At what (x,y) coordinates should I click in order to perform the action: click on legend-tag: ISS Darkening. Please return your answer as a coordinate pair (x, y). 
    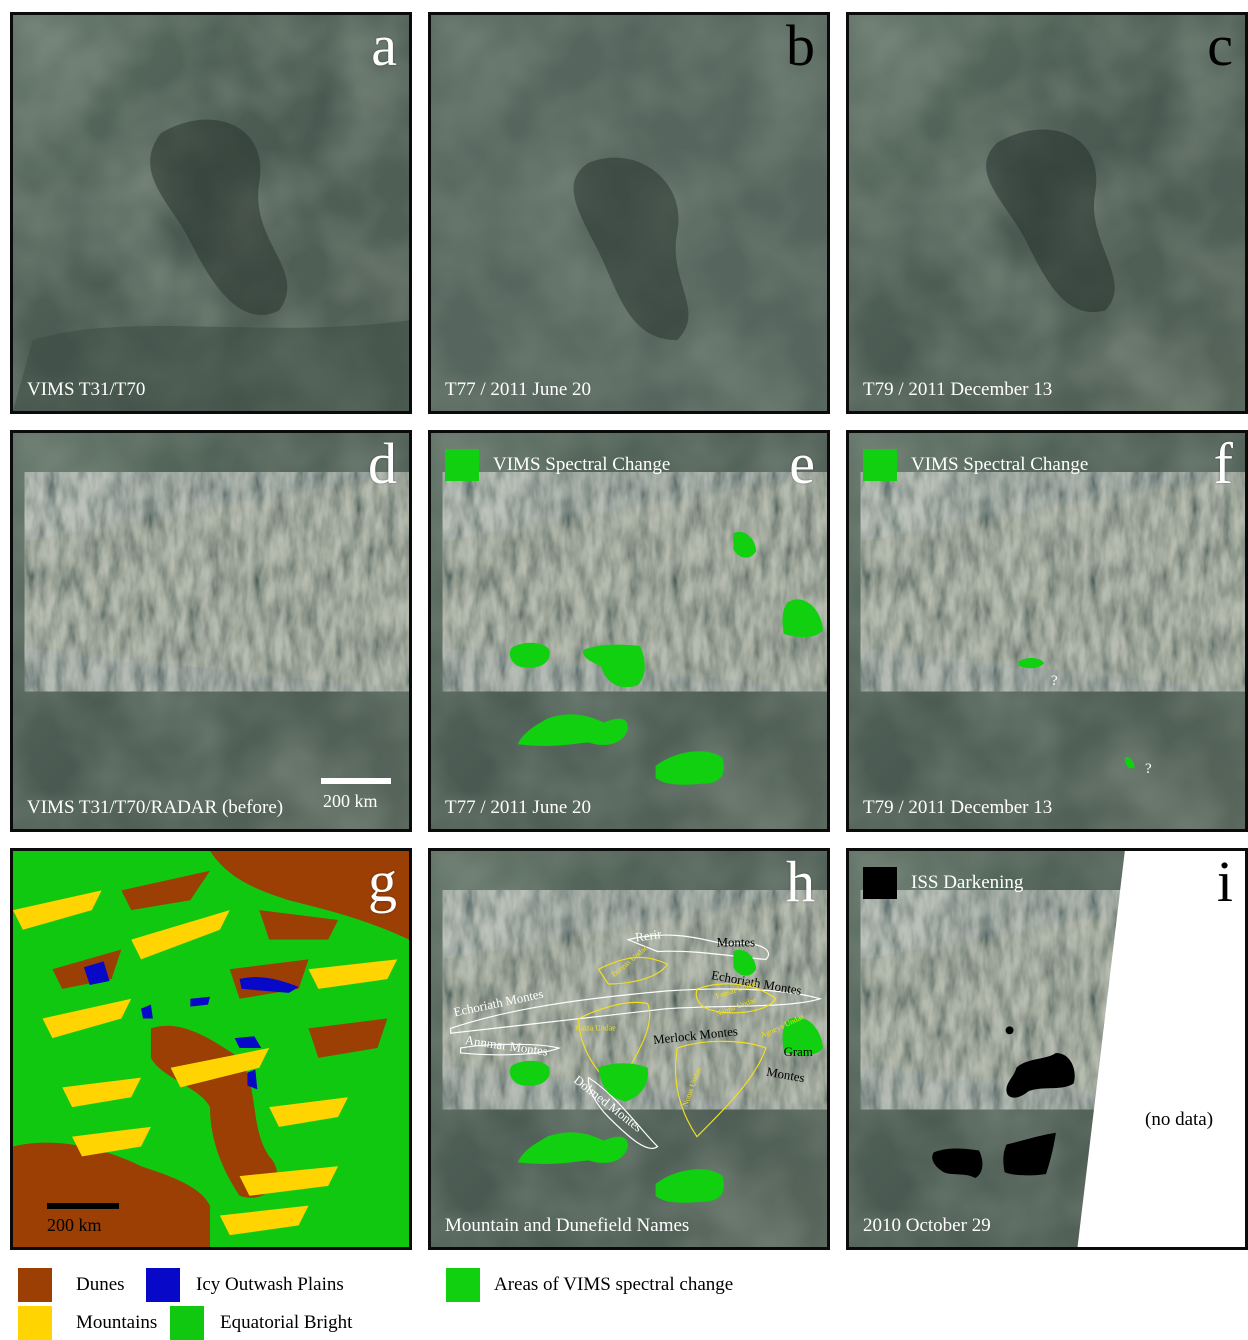
    Looking at the image, I should click on (943, 883).